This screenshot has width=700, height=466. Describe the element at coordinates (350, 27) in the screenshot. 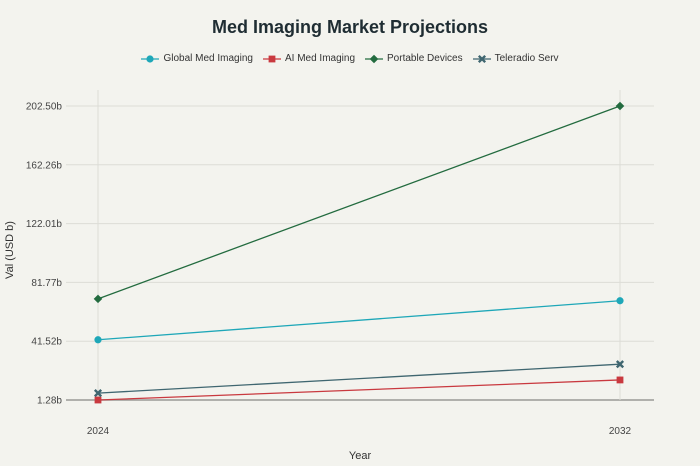

I see `chart-title: Med Imaging Market Projections` at that location.